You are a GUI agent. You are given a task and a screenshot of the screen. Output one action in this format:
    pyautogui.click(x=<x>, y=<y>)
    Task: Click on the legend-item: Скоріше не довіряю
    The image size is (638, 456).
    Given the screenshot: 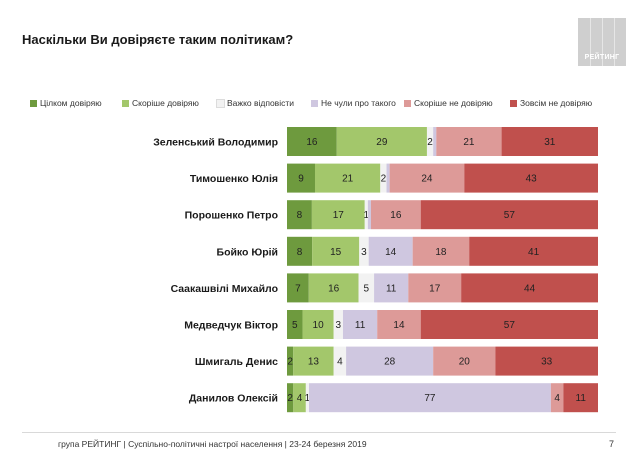 What is the action you would take?
    pyautogui.click(x=448, y=103)
    